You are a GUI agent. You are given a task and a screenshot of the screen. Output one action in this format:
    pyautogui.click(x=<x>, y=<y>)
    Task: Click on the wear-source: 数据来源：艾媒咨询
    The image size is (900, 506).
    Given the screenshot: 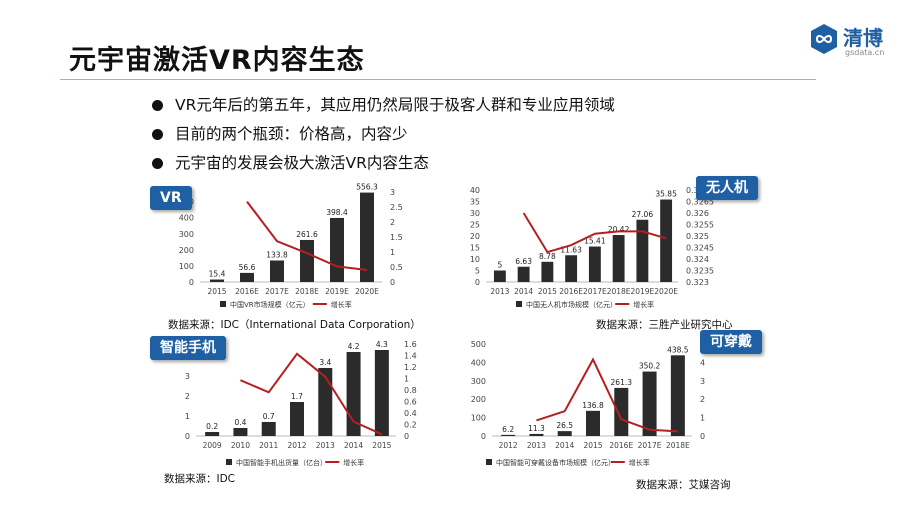 What is the action you would take?
    pyautogui.click(x=683, y=485)
    